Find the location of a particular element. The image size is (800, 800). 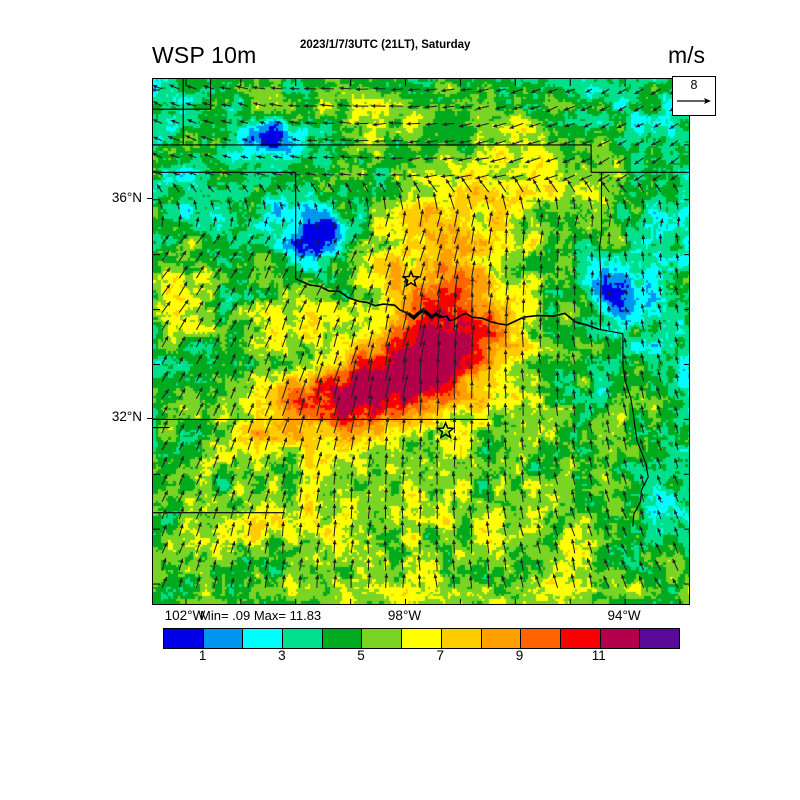

lon-label-94: 94°W is located at coordinates (624, 615).